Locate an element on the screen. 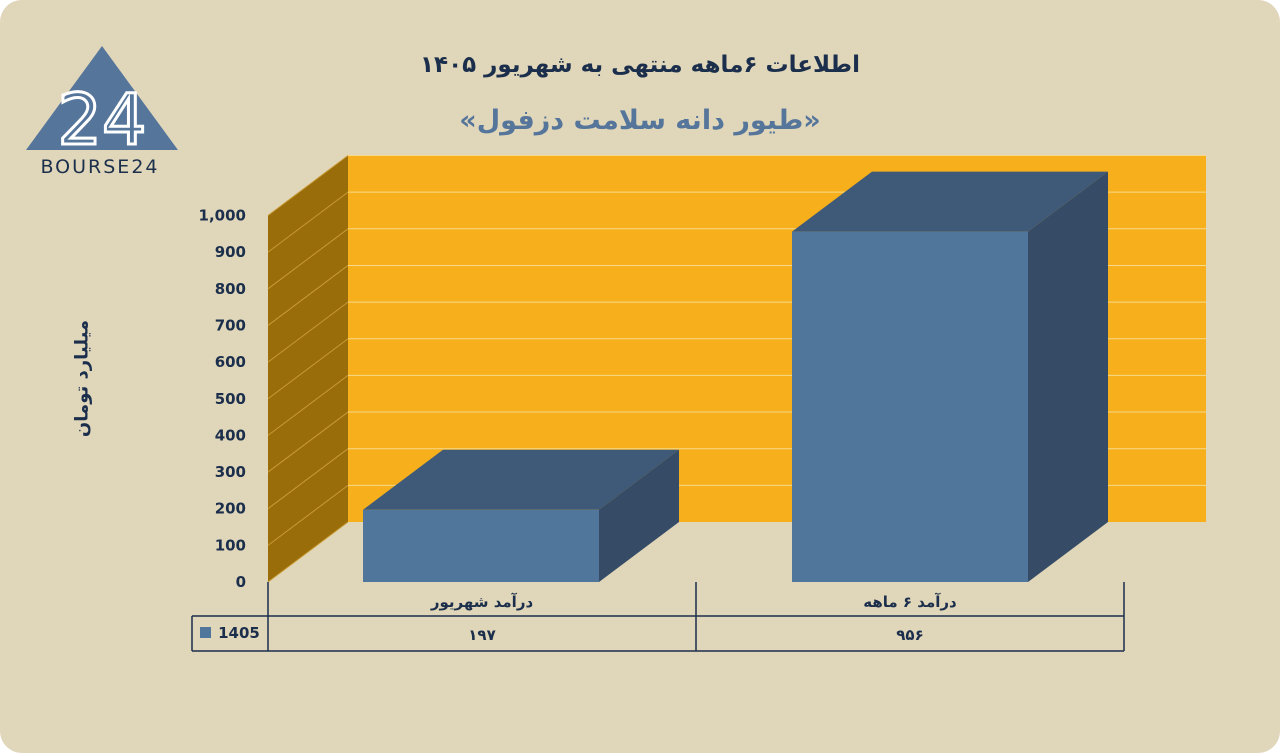  y-tick-label: 400 is located at coordinates (230, 435).